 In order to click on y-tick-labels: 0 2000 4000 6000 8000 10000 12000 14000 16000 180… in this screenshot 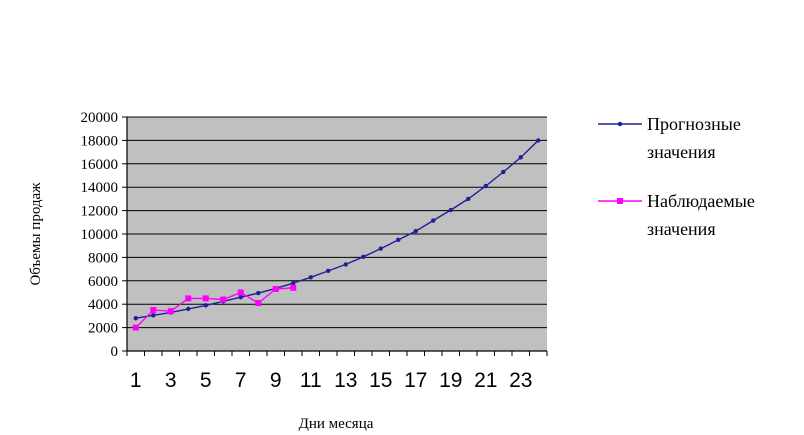, I will do `click(100, 235)`.